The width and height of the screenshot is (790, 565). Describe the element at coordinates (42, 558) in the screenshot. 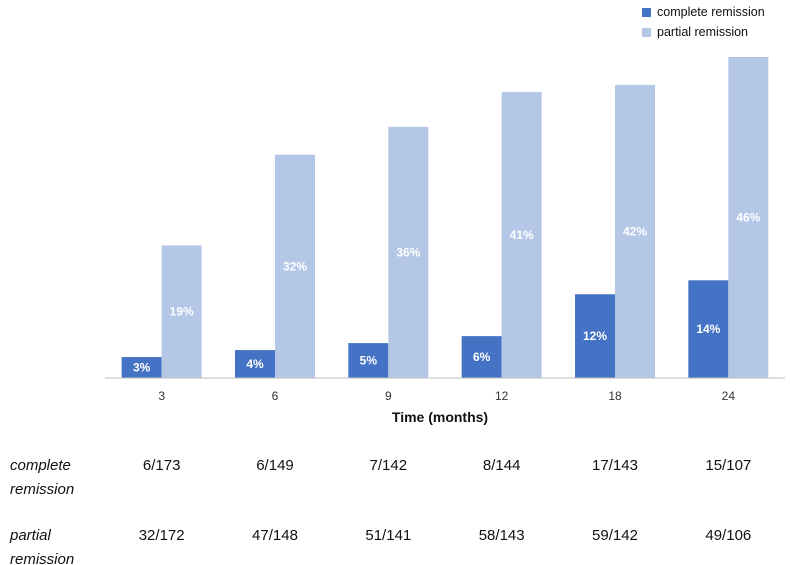

I see `table-row-label-partial-line-2: remission` at that location.